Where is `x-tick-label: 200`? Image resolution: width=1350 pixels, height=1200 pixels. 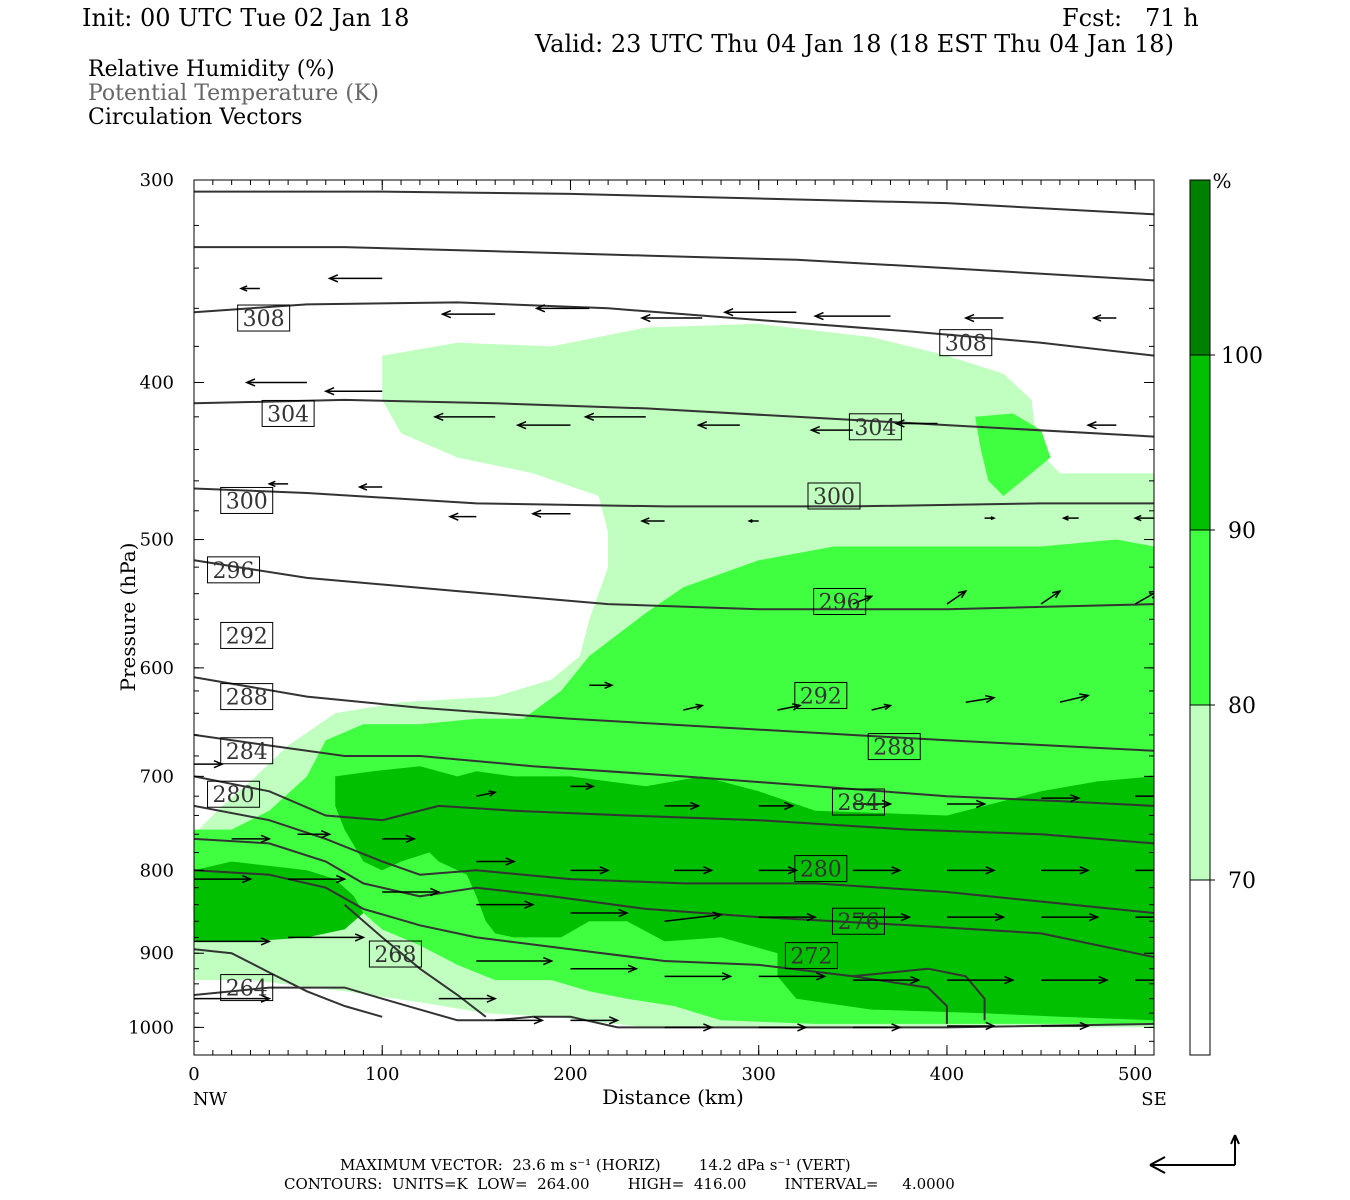 x-tick-label: 200 is located at coordinates (570, 1074).